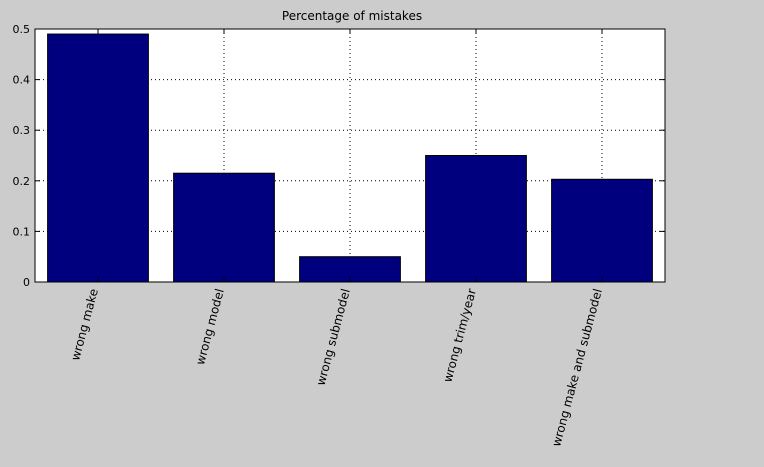  What do you see at coordinates (84, 324) in the screenshot?
I see `x-tick-label: wrong make` at bounding box center [84, 324].